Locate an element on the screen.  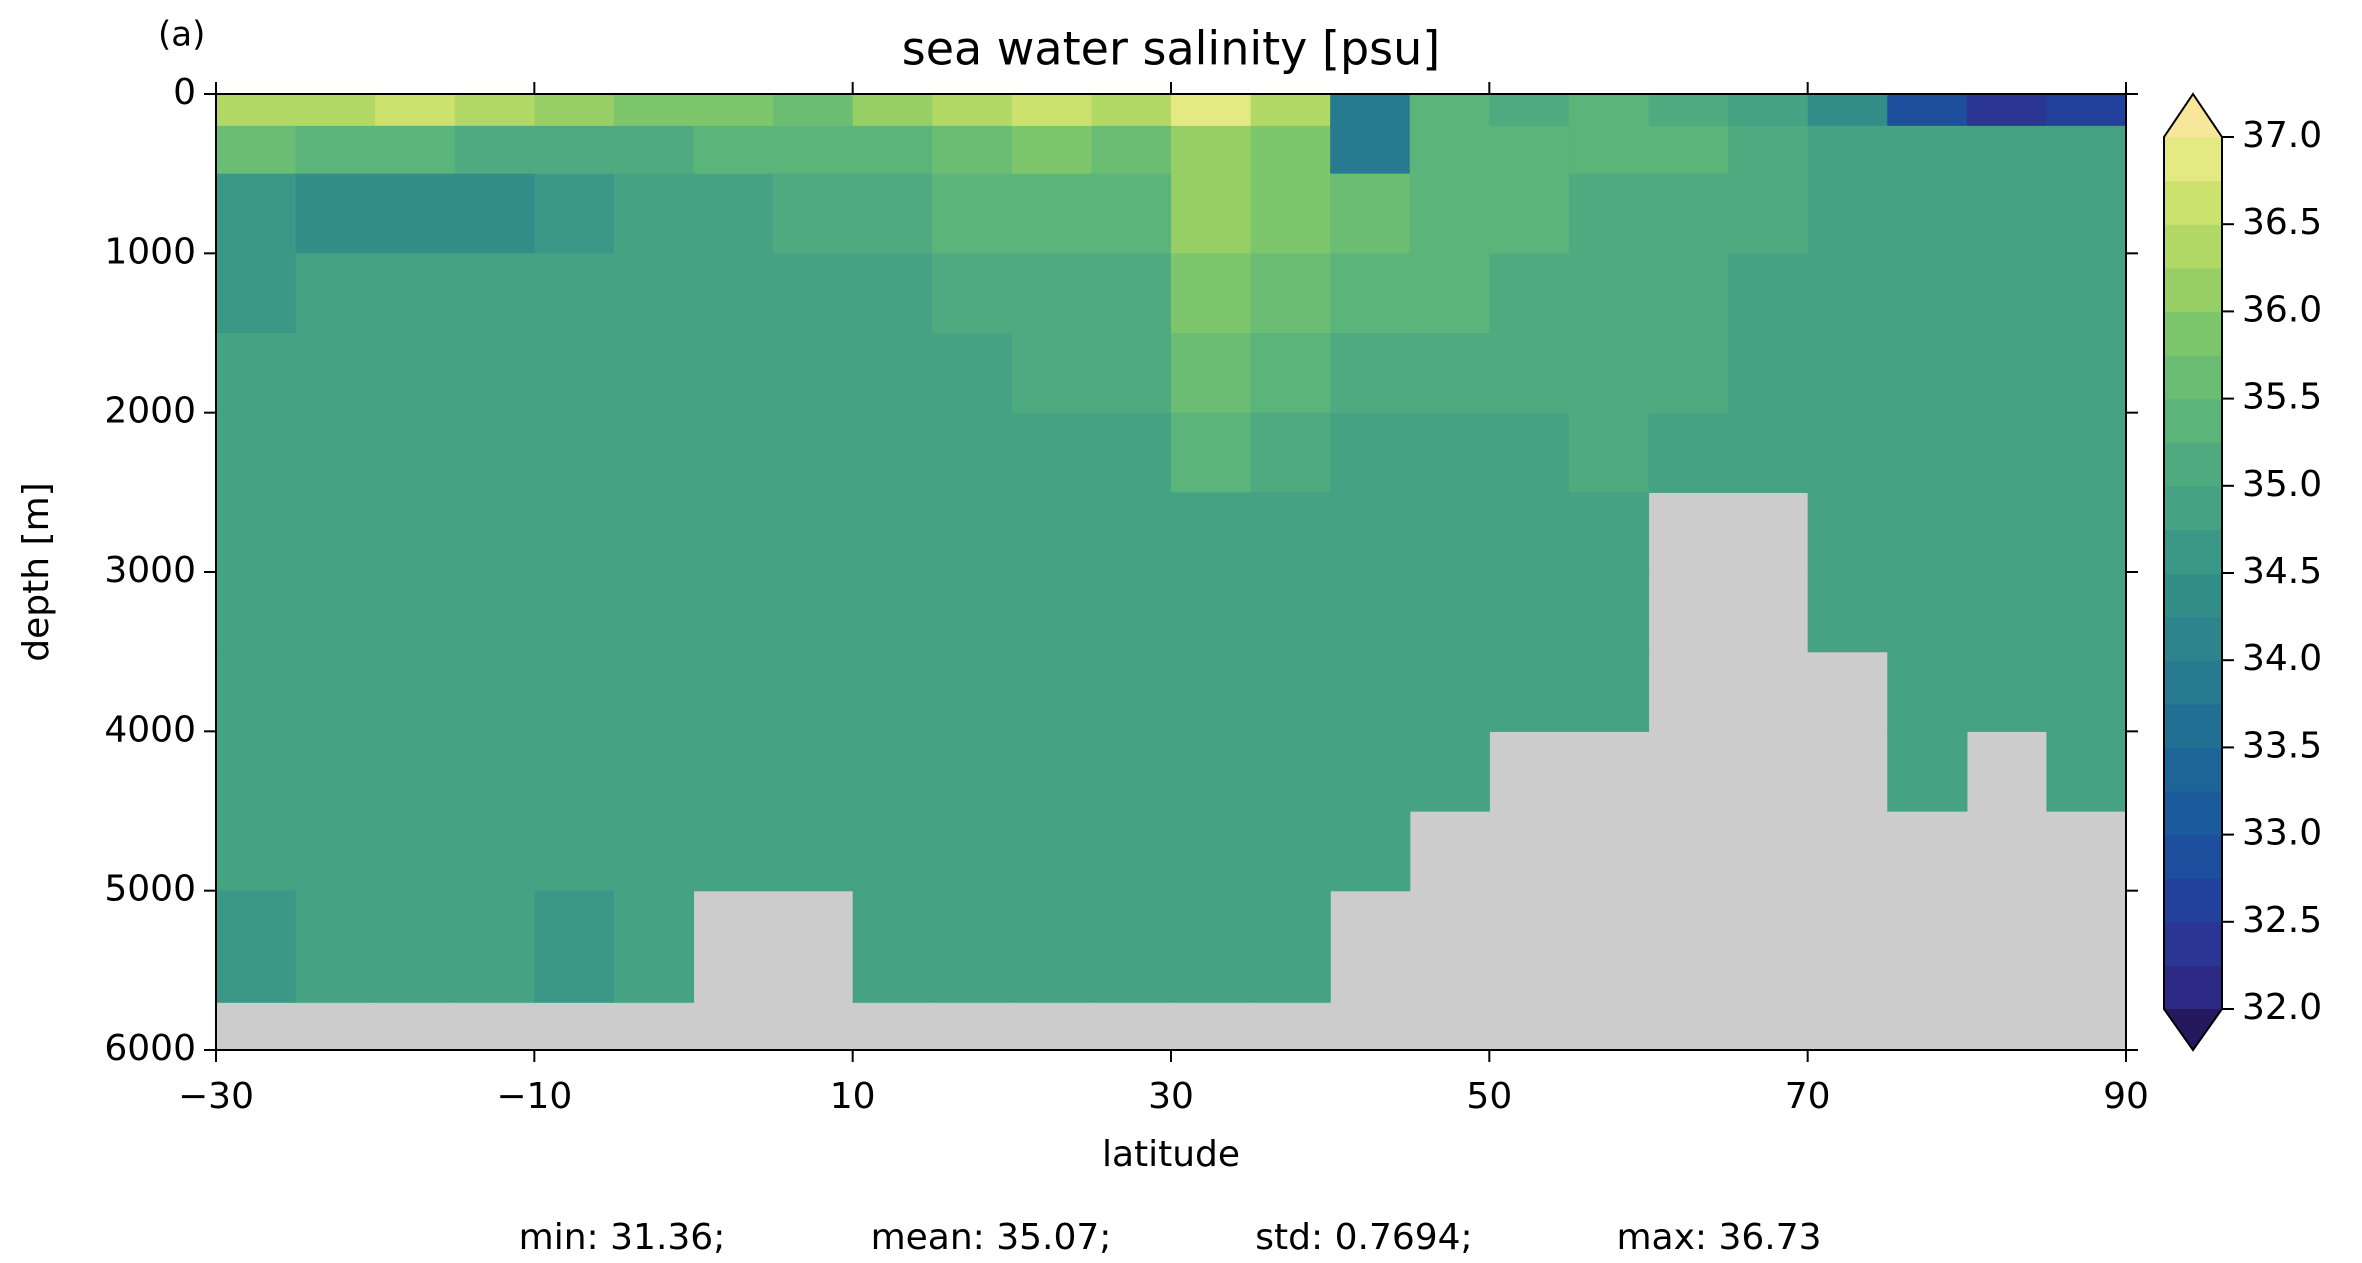
y-tick-label: 1000 is located at coordinates (150, 251).